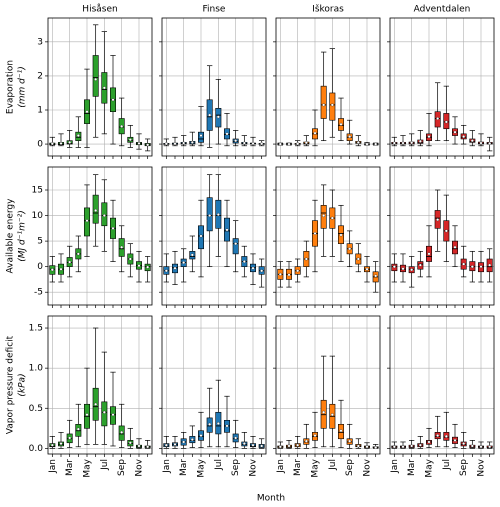 This screenshot has width=500, height=507. I want to click on x-tick-label: Jul, so click(105, 465).